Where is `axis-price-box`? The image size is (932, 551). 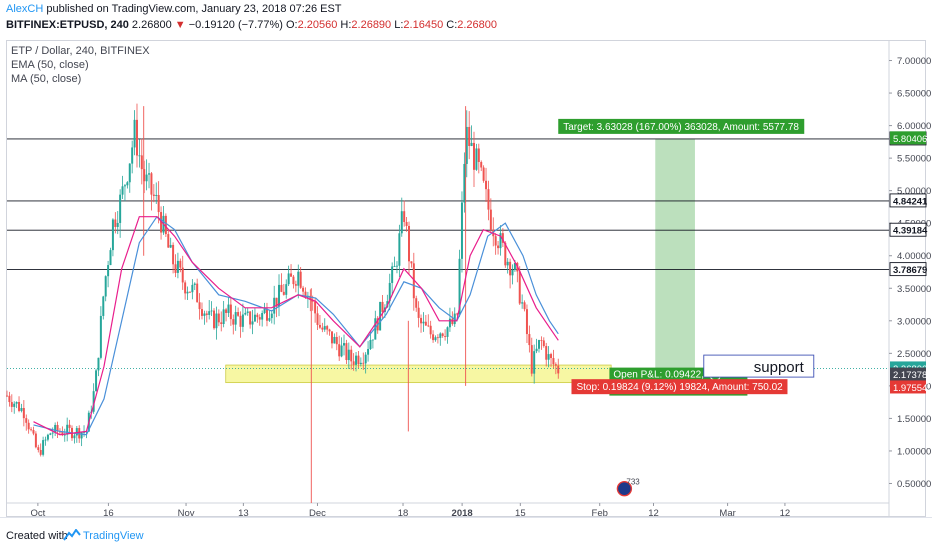 axis-price-box is located at coordinates (908, 138).